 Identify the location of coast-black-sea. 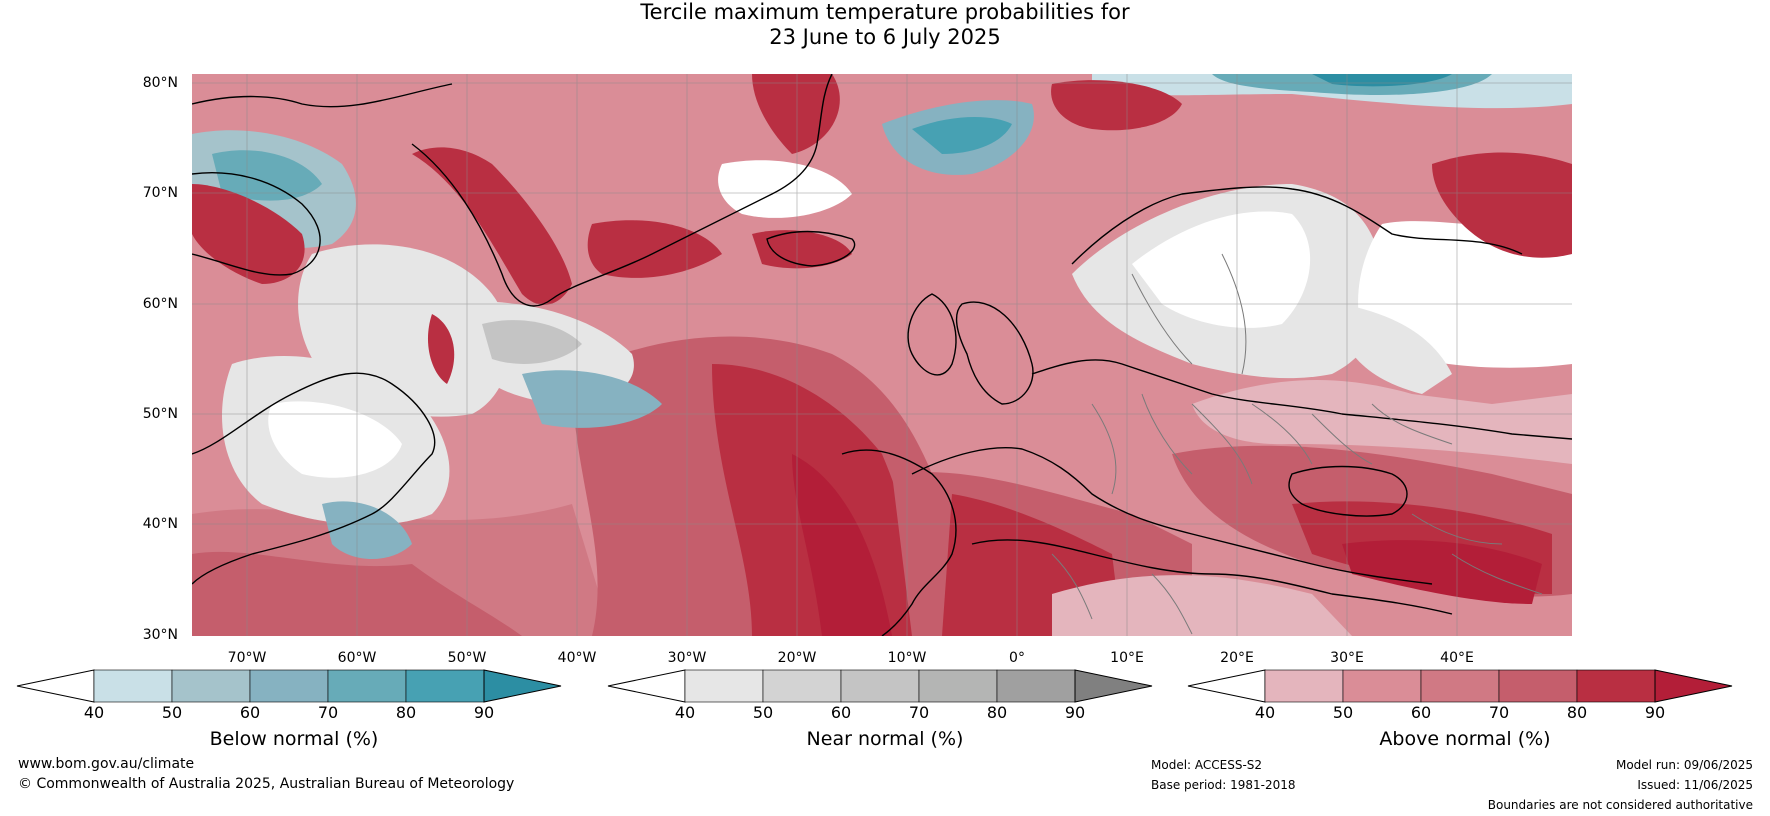
(1348, 491).